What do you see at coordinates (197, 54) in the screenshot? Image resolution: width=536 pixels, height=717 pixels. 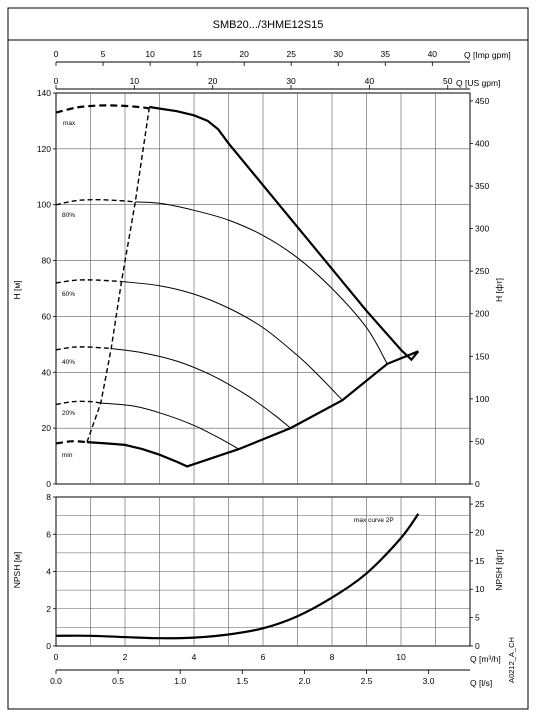 I see `imp-tick-label-3: 15` at bounding box center [197, 54].